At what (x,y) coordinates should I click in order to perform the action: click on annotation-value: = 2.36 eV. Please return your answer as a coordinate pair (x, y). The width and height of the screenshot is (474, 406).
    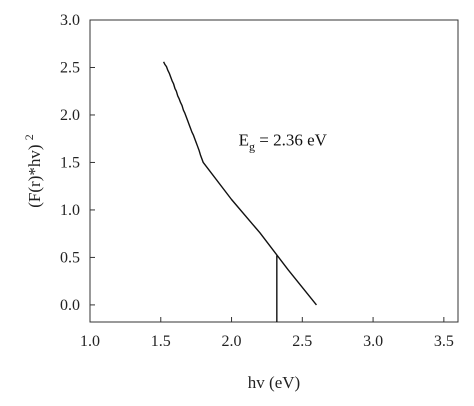
    Looking at the image, I should click on (291, 139).